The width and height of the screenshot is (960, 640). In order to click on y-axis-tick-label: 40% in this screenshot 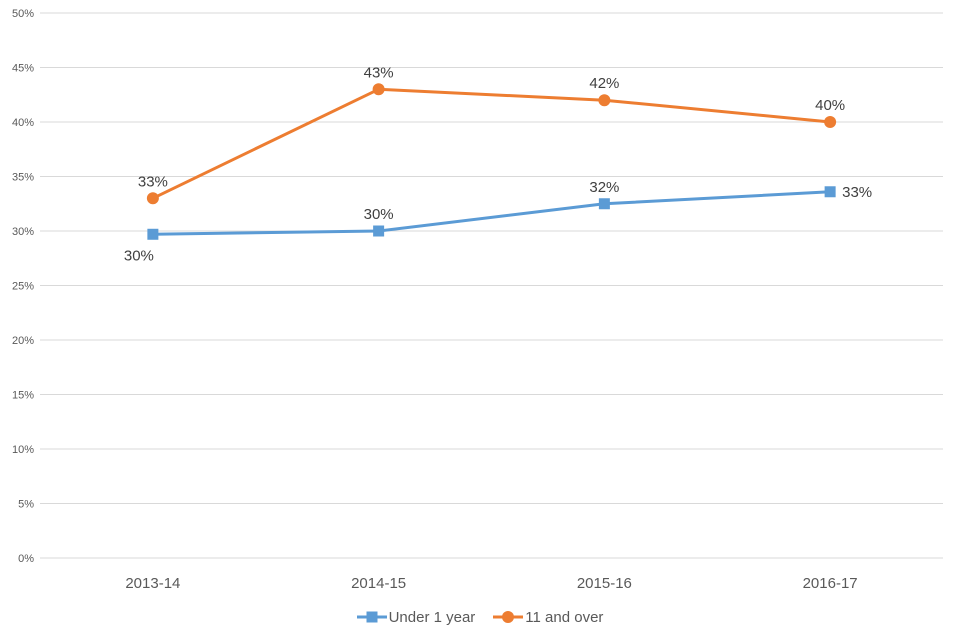, I will do `click(23, 123)`.